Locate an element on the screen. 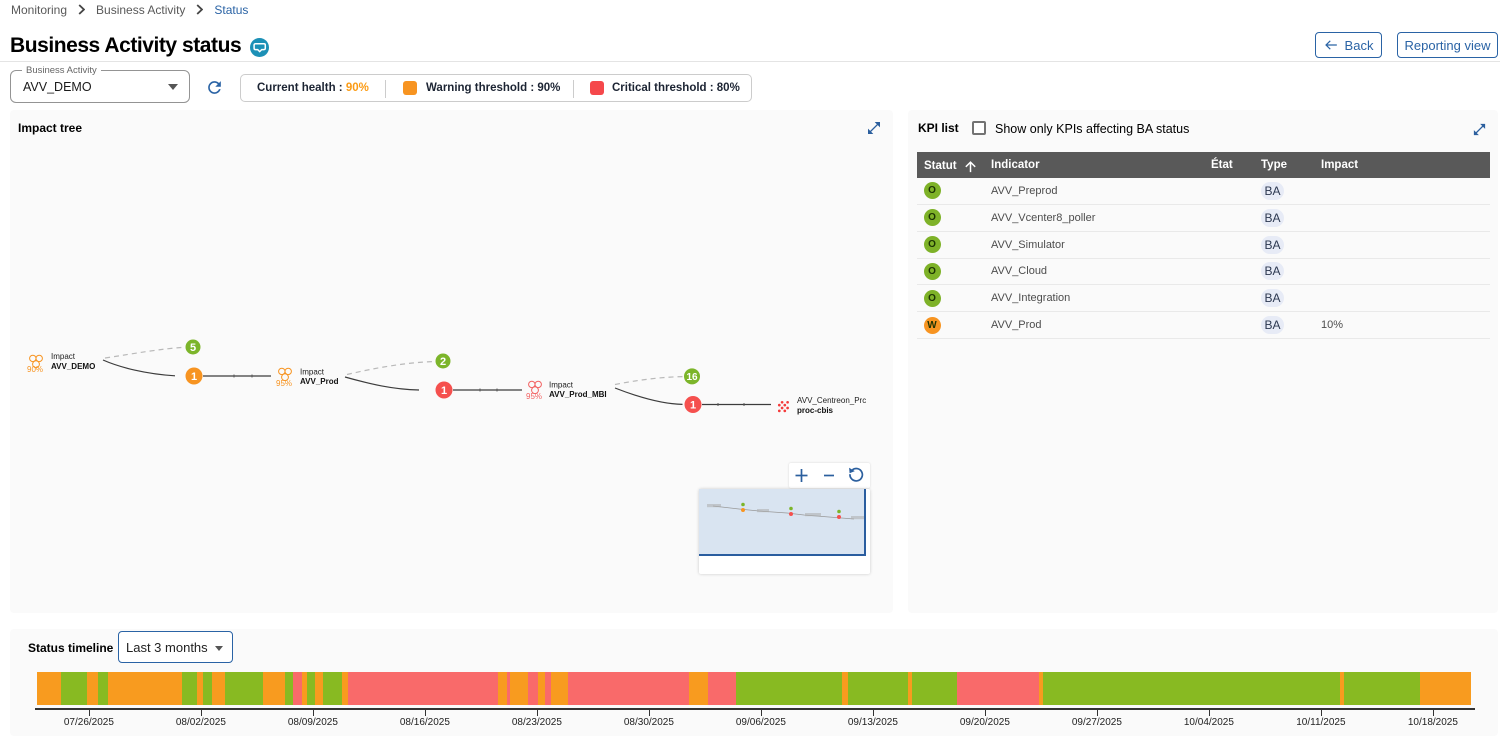  svg-text: 16 is located at coordinates (692, 377).